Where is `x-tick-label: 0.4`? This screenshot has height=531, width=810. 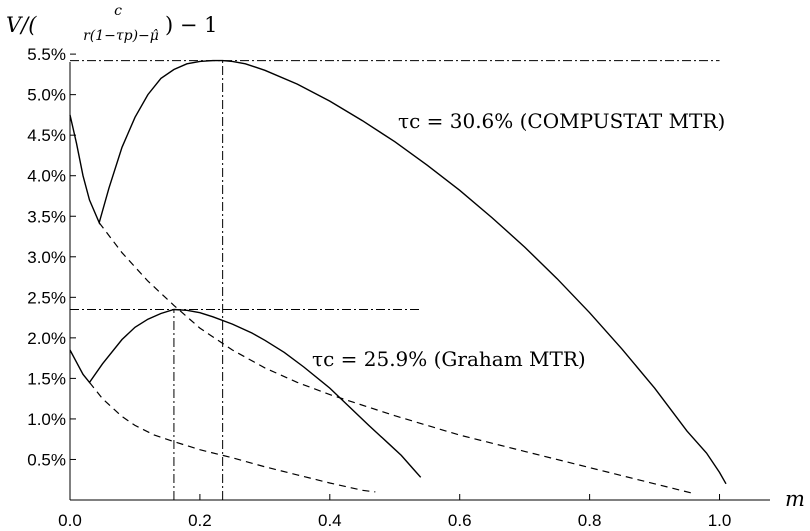
x-tick-label: 0.4 is located at coordinates (330, 520).